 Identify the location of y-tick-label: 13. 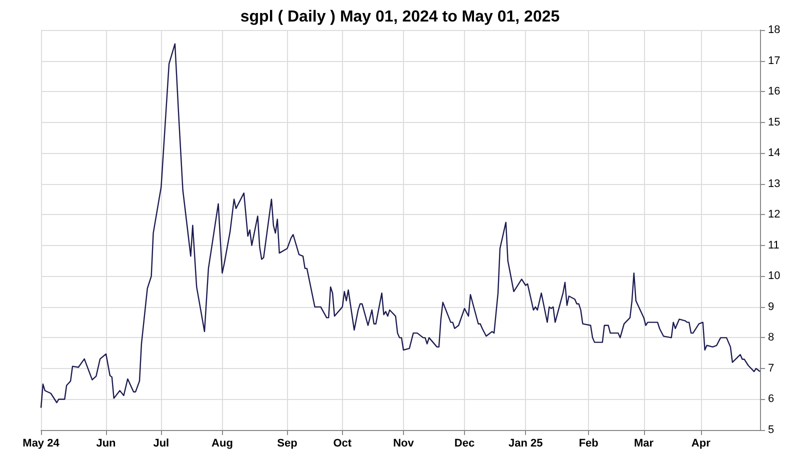
(774, 184).